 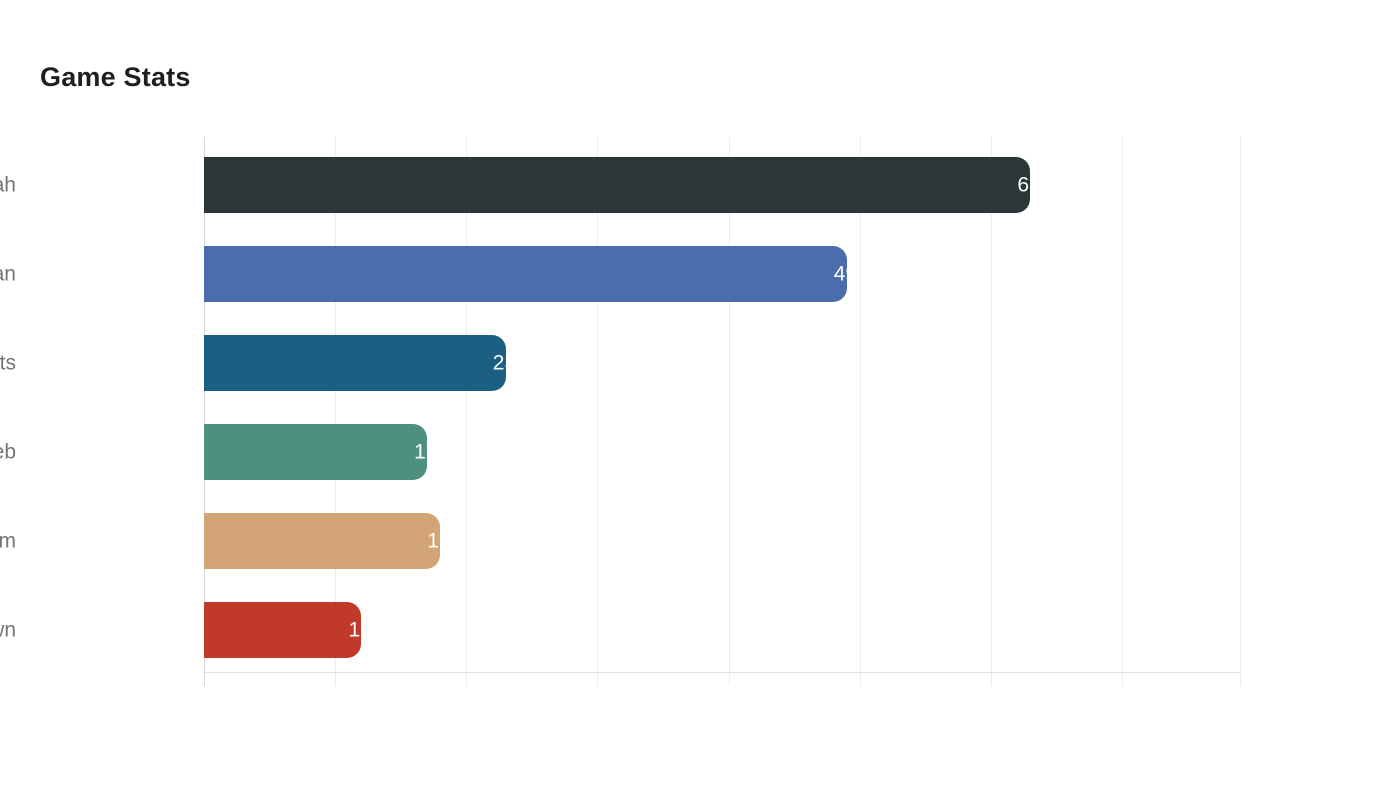 What do you see at coordinates (439, 541) in the screenshot?
I see `bar-value-bingham: 18` at bounding box center [439, 541].